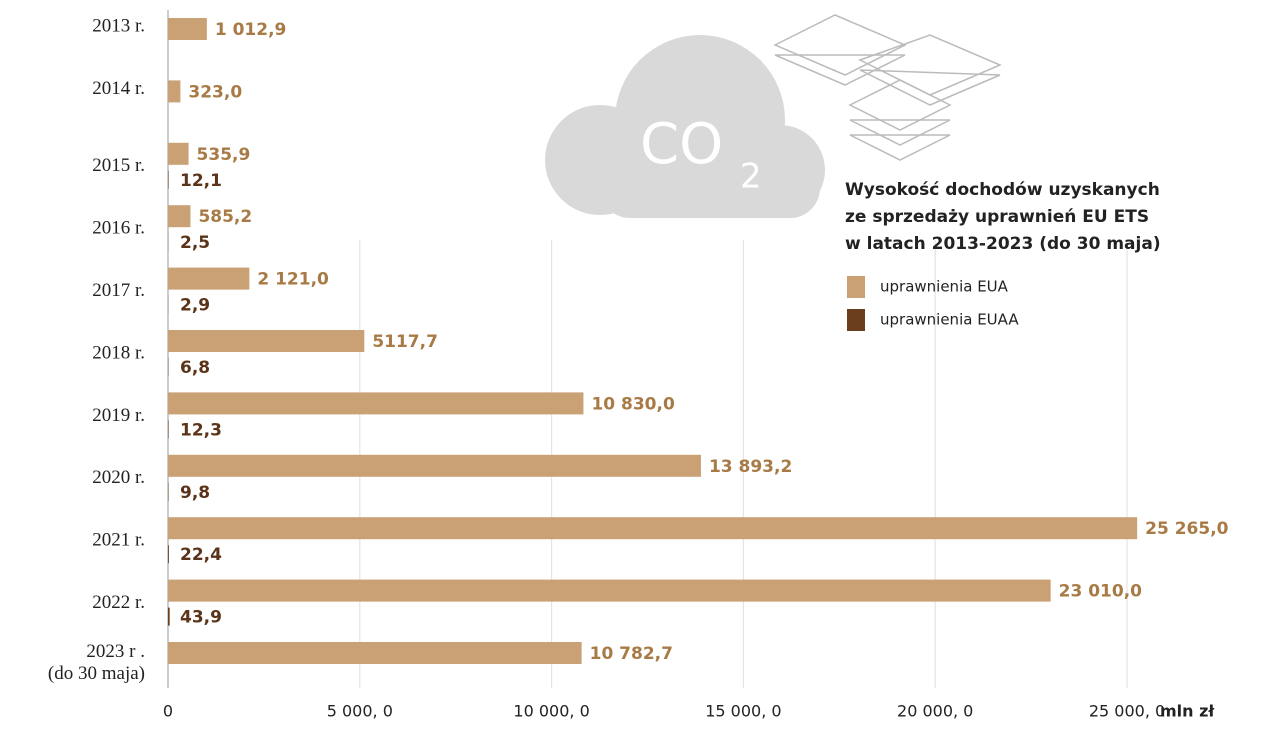 This screenshot has width=1280, height=746. Describe the element at coordinates (195, 306) in the screenshot. I see `value-label: 2,9` at that location.